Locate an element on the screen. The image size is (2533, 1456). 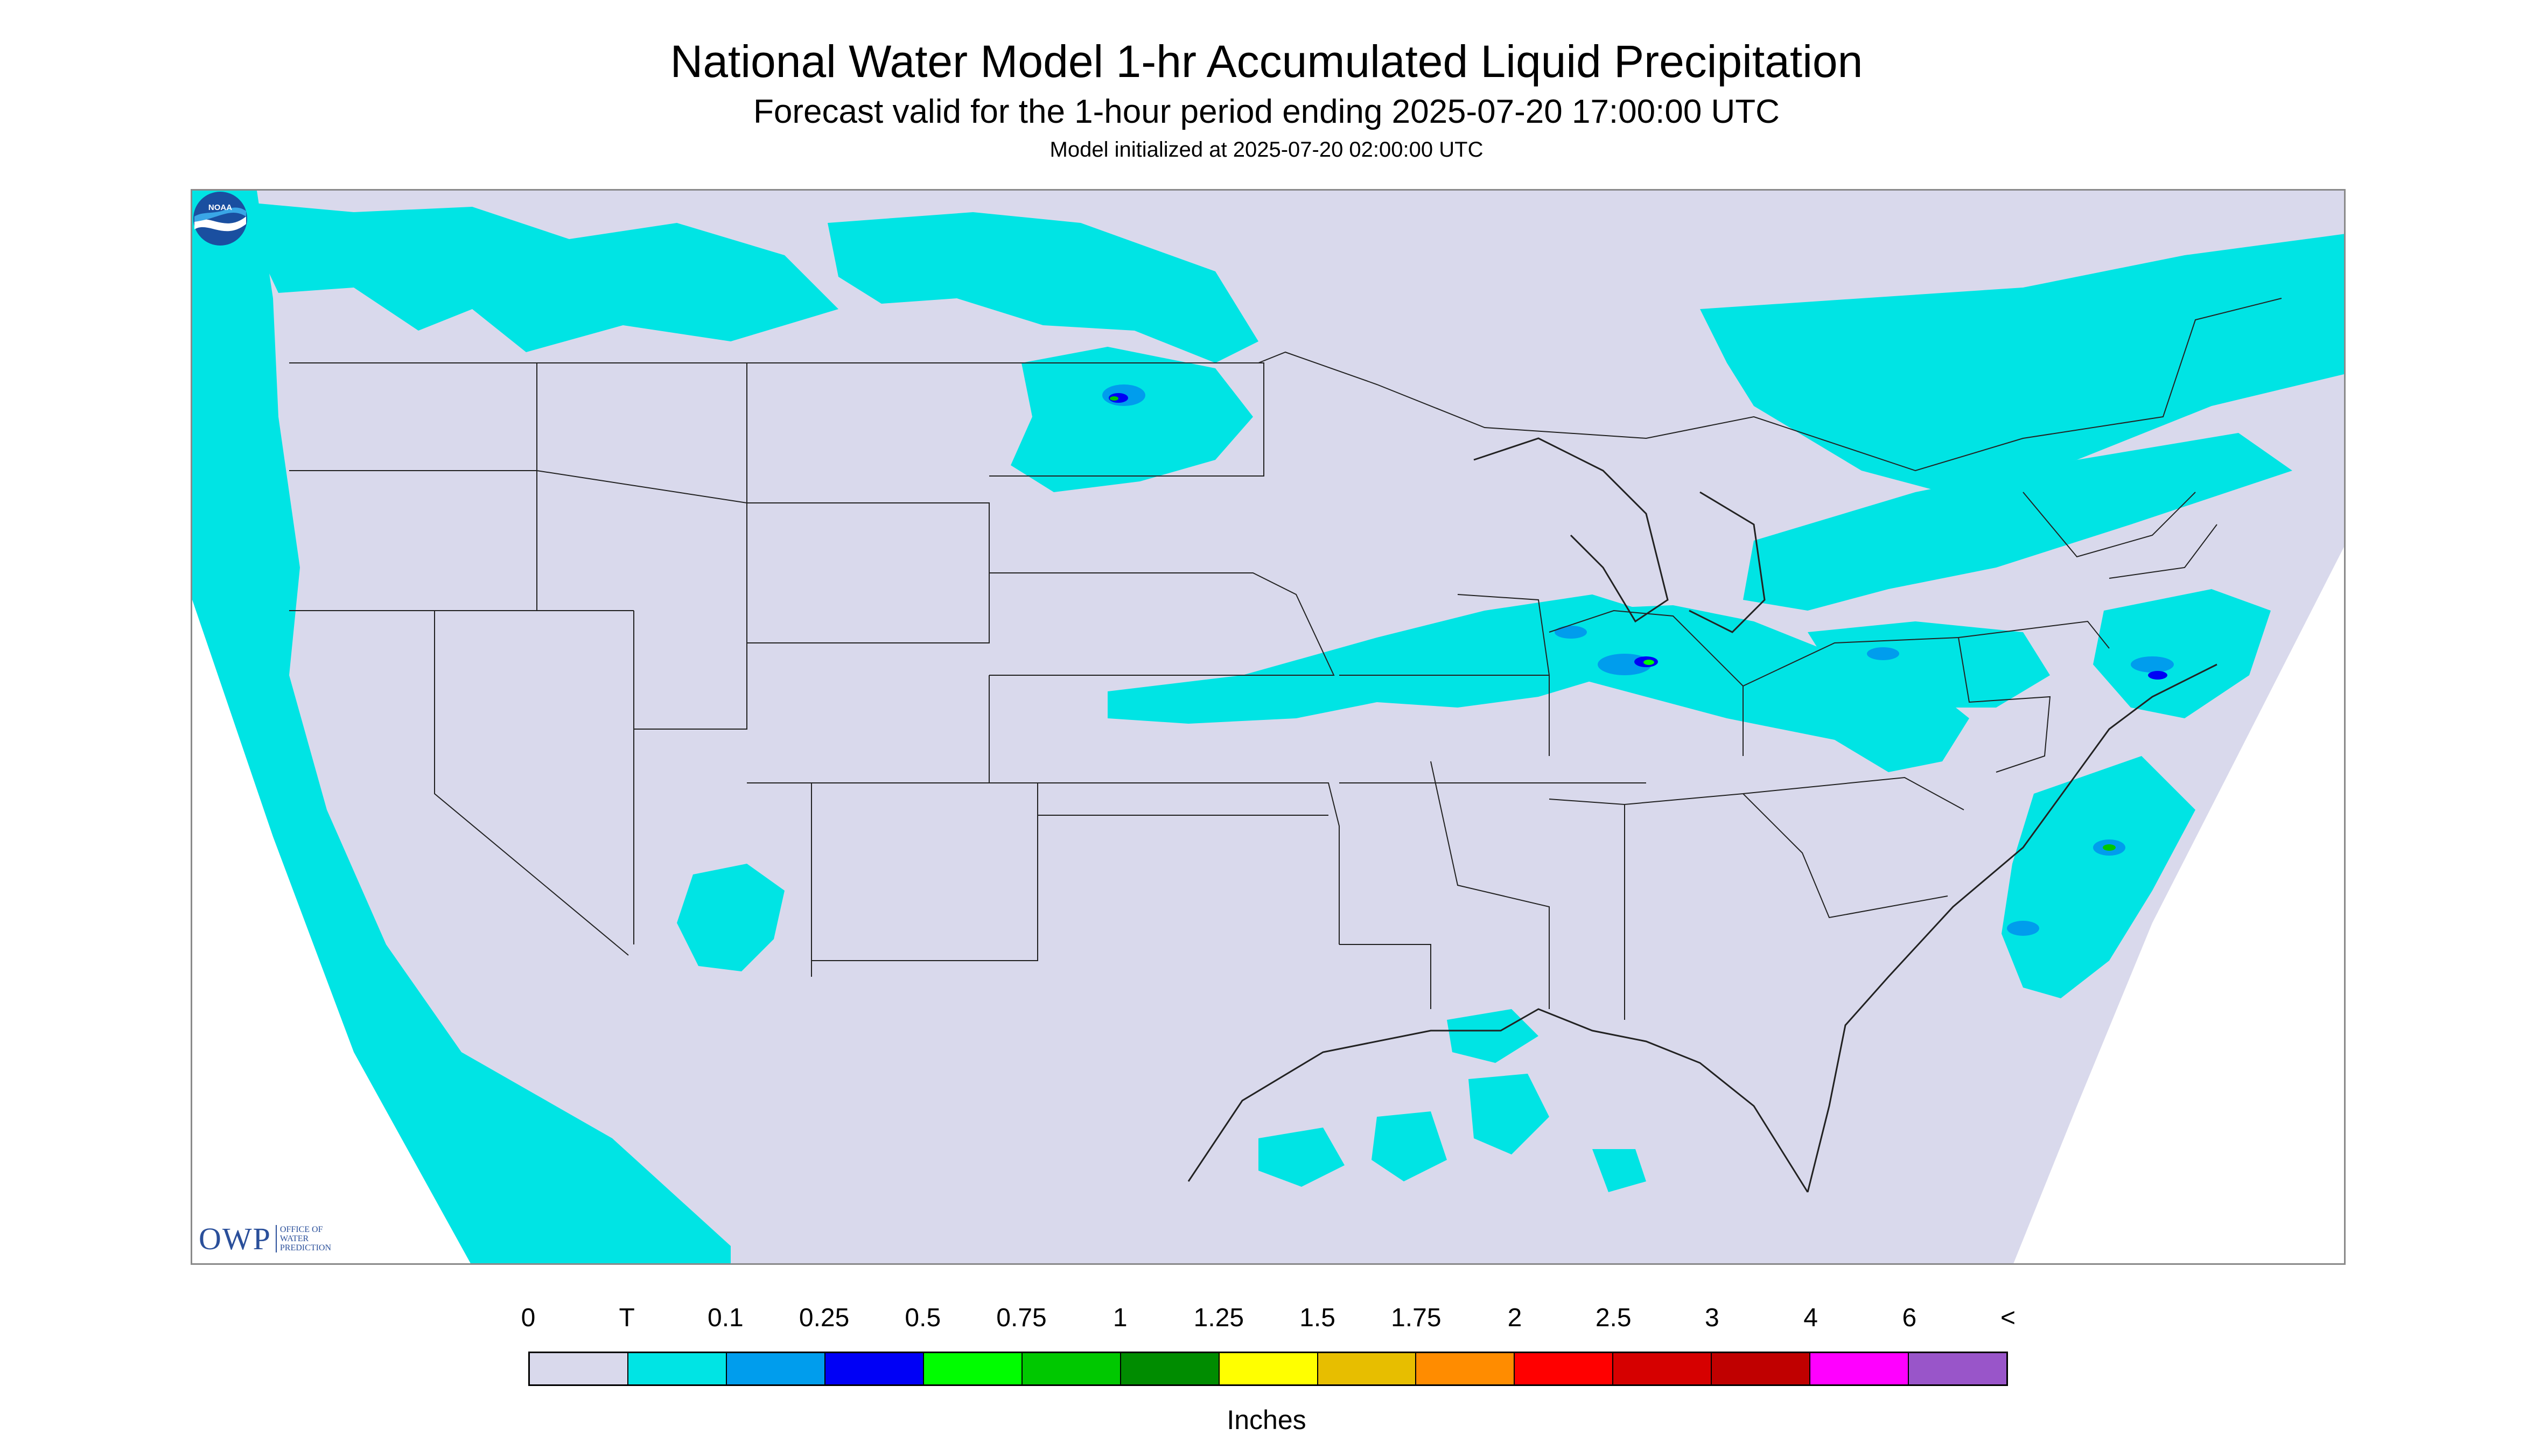
atlantic-states is located at coordinates (1926, 696).